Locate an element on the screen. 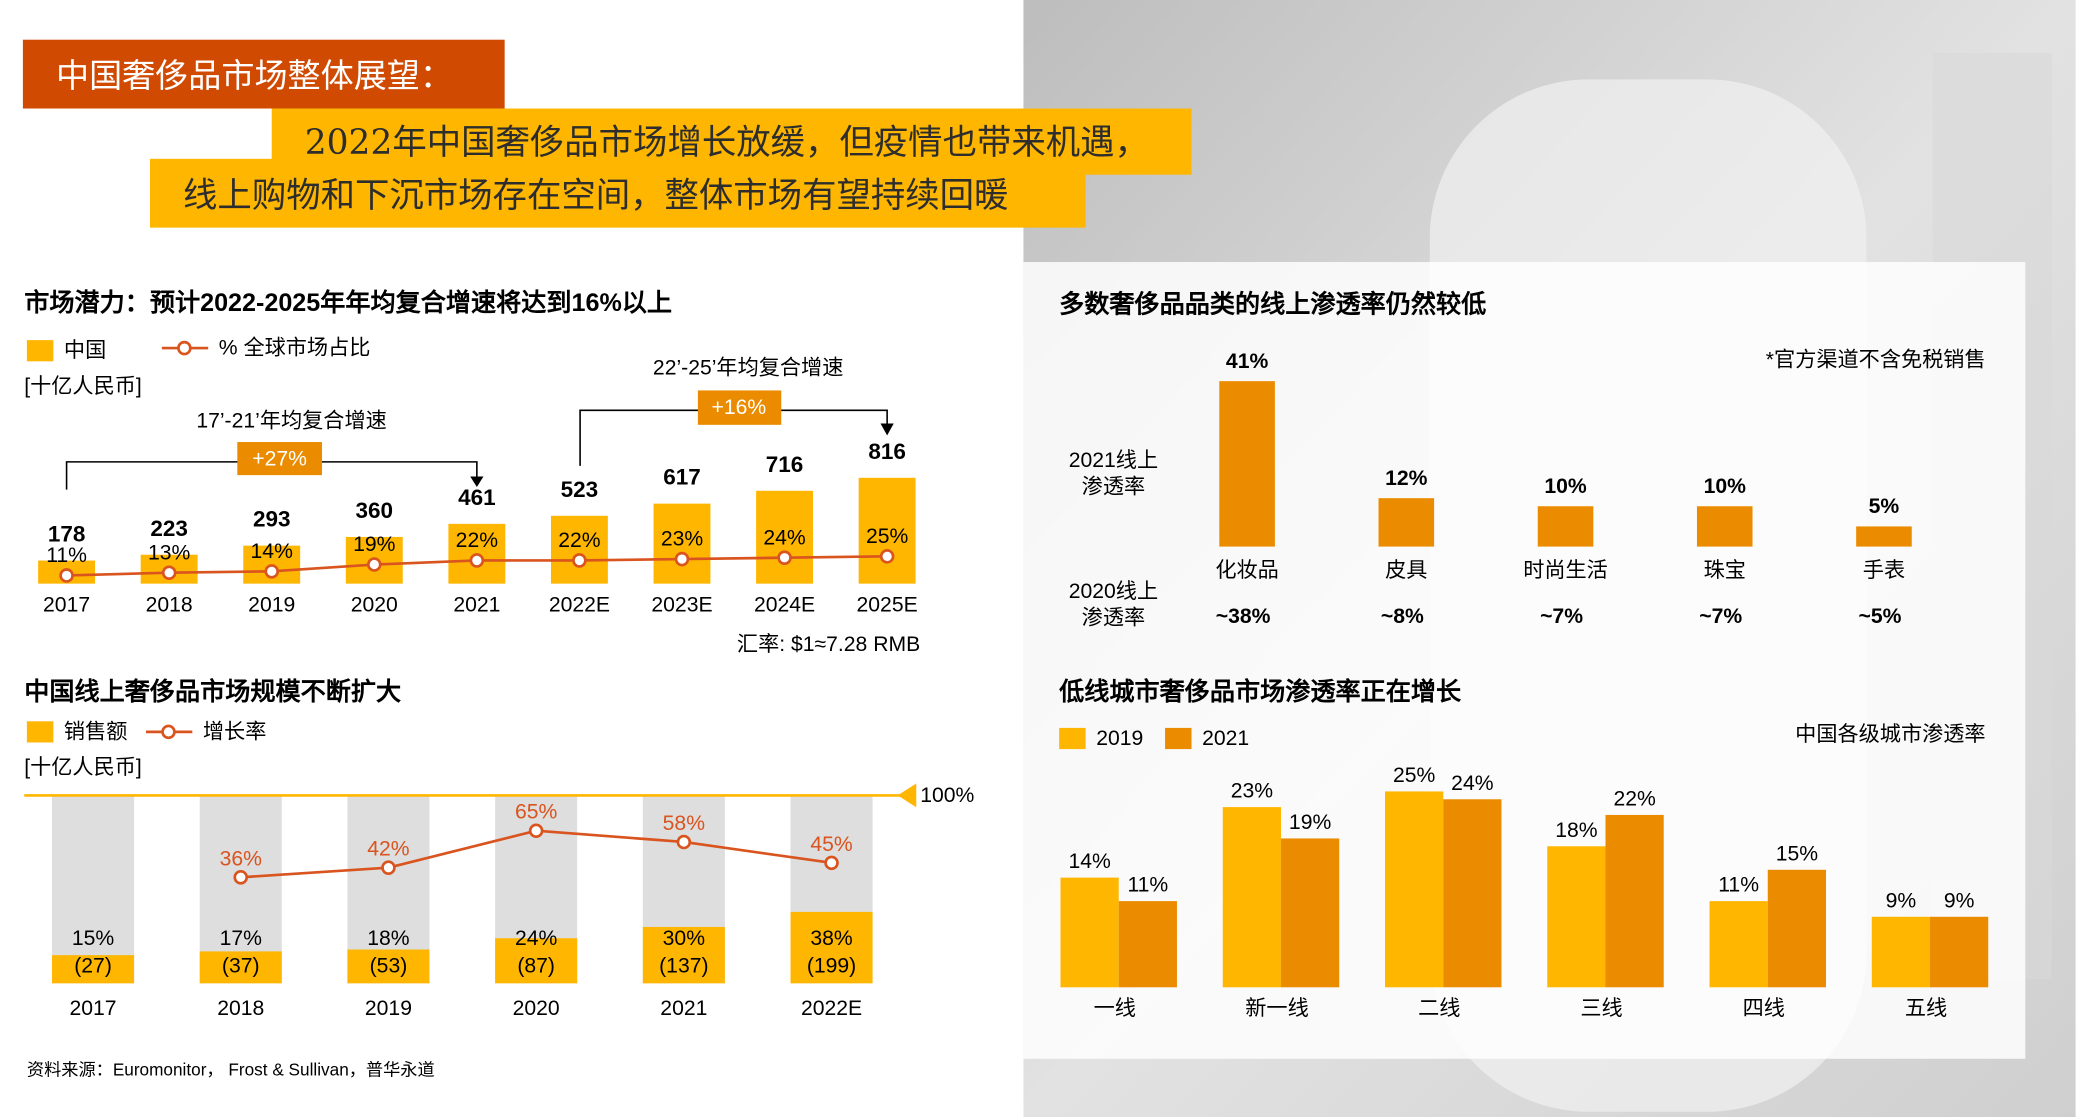  x-tick-label: 时尚生活 is located at coordinates (1565, 570).